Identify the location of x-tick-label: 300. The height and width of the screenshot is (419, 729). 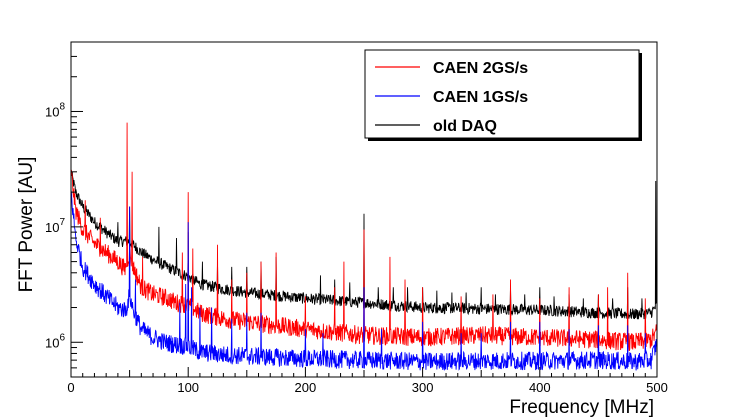
(423, 387).